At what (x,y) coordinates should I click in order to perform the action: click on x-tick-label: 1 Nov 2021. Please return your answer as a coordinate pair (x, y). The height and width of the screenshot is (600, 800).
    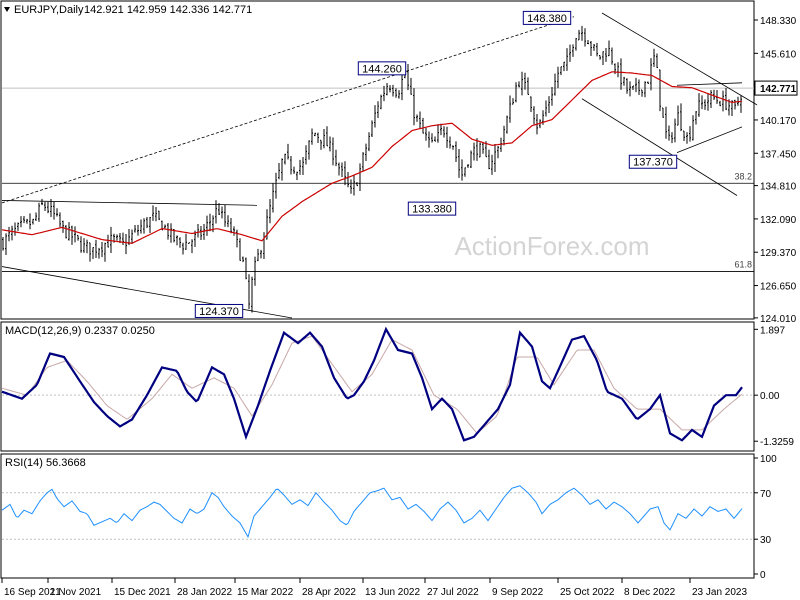
    Looking at the image, I should click on (76, 592).